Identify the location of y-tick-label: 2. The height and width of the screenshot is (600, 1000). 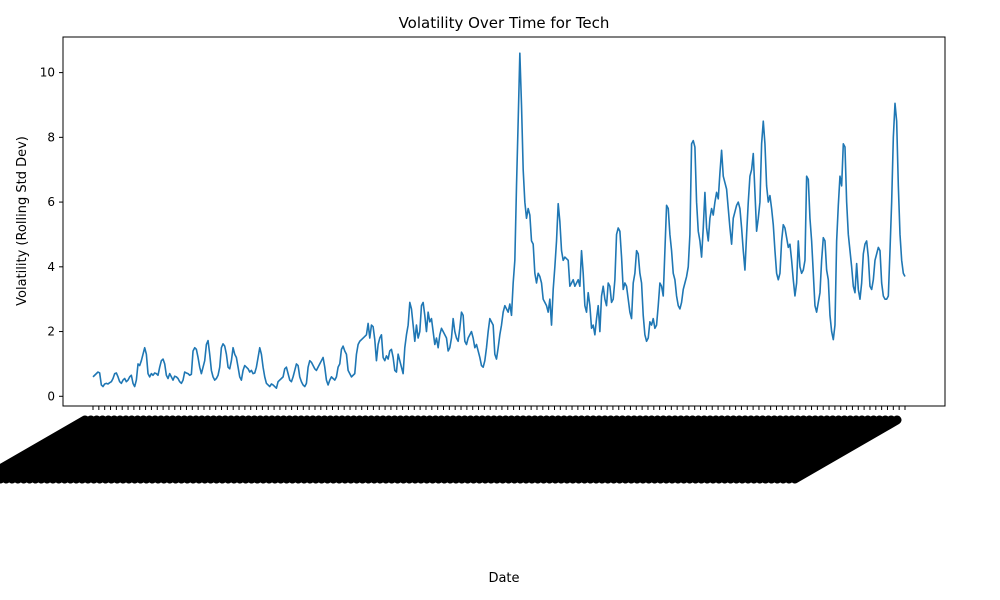
(51, 332).